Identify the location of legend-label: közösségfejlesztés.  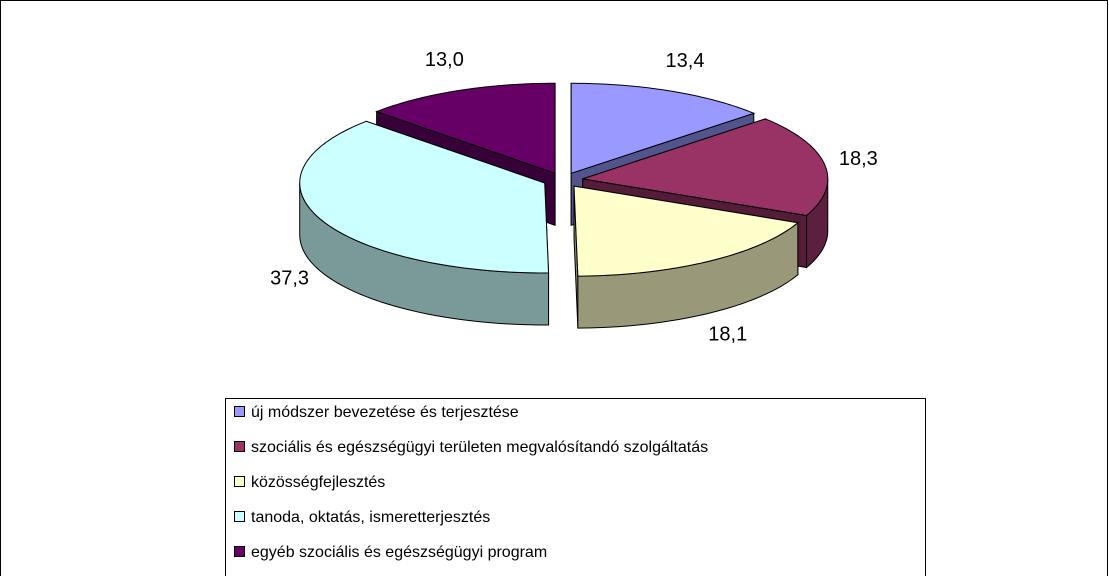
(318, 482).